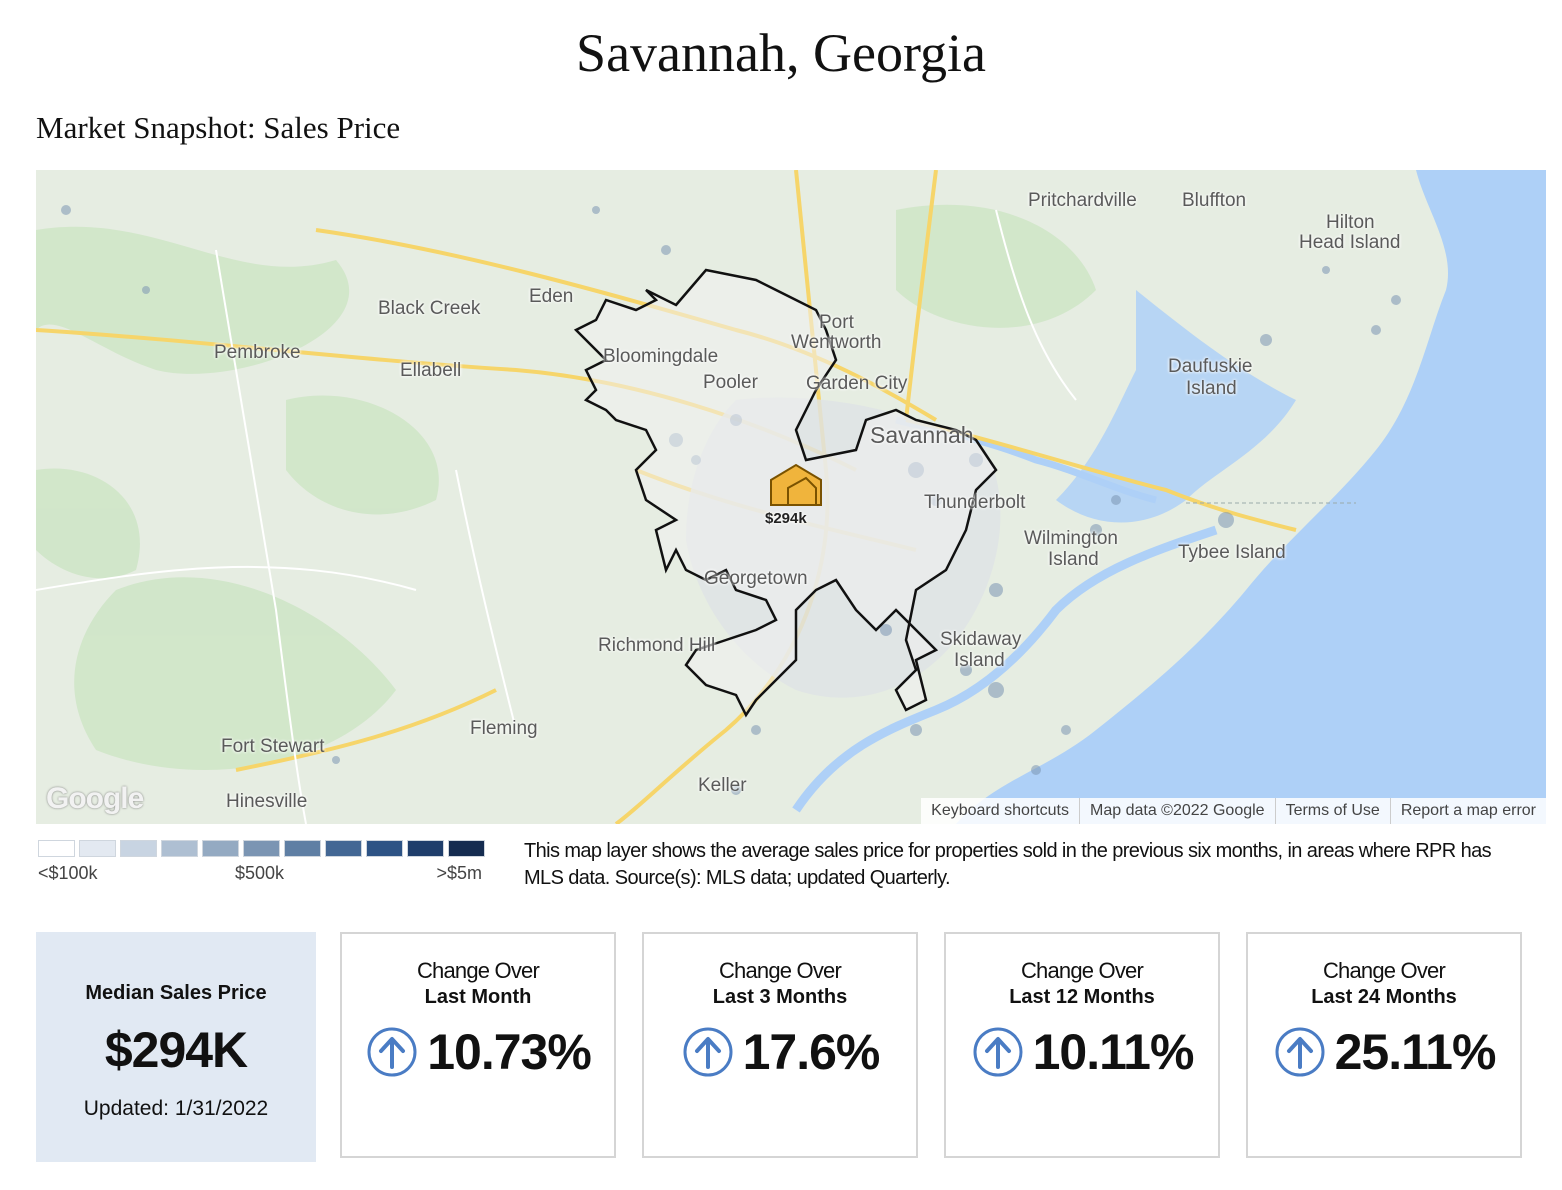 Image resolution: width=1562 pixels, height=1190 pixels. What do you see at coordinates (1214, 200) in the screenshot?
I see `map-label-bluffton: Bluffton` at bounding box center [1214, 200].